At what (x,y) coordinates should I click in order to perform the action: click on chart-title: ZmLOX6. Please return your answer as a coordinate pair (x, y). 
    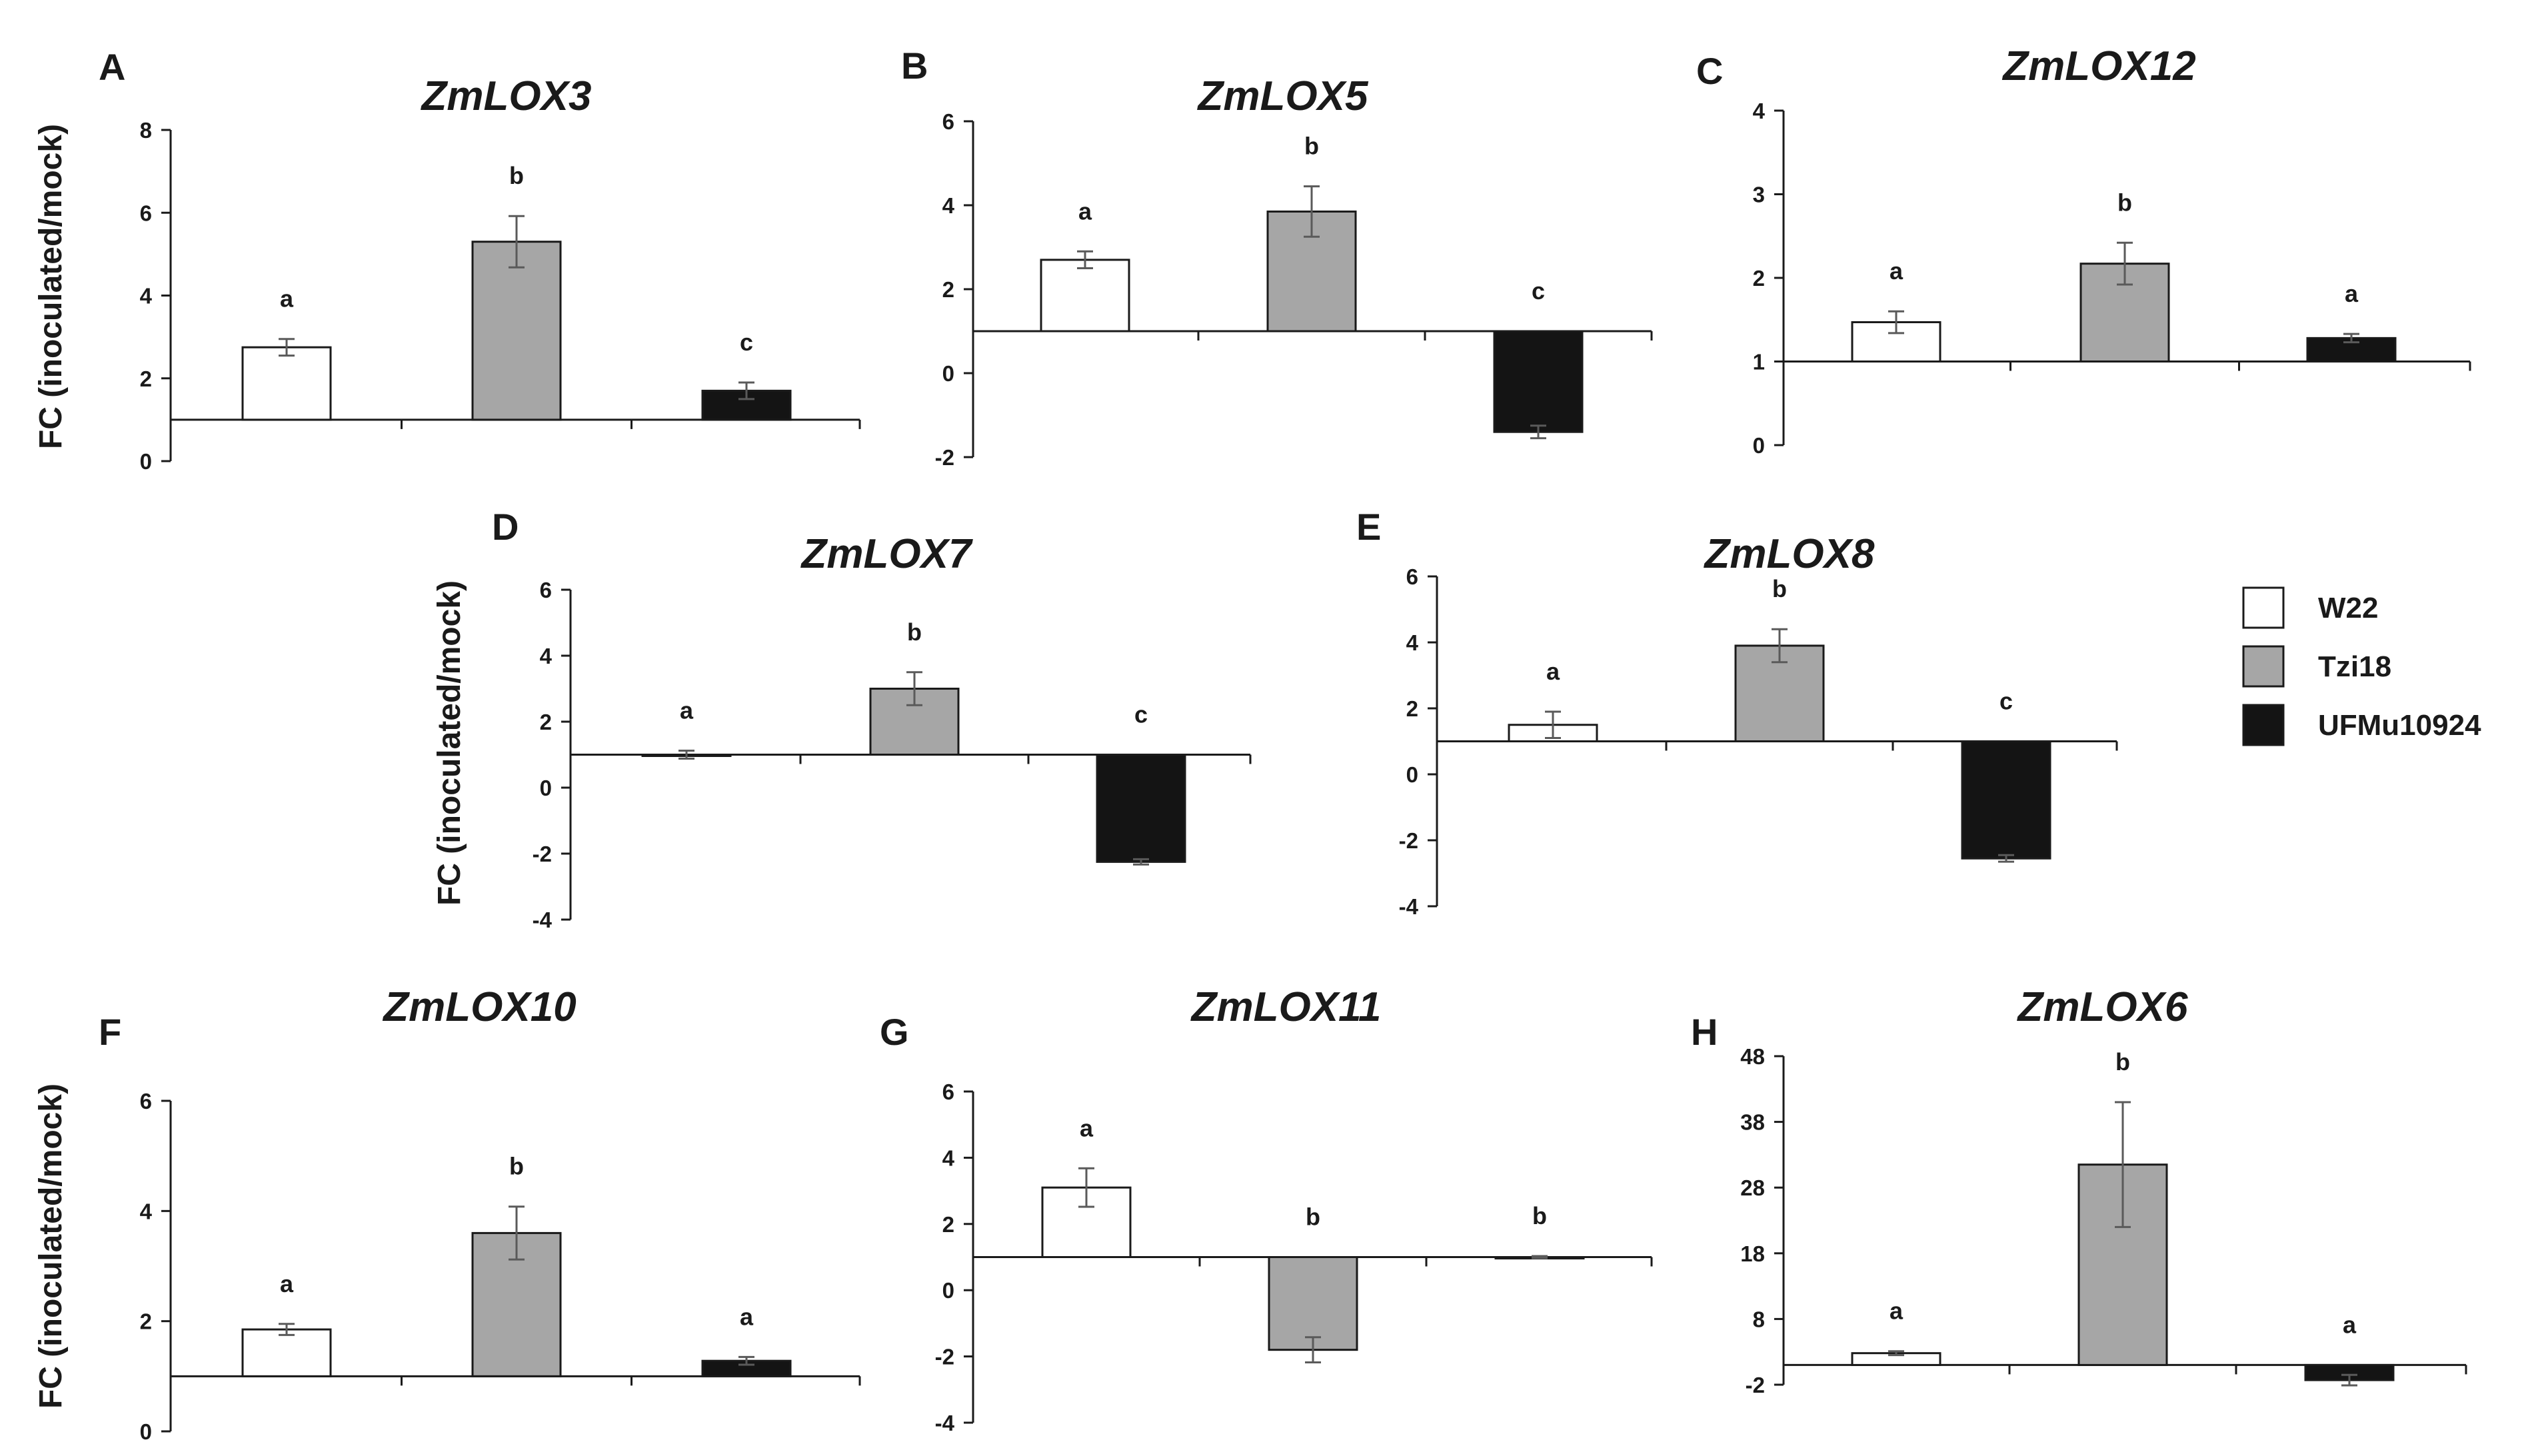
    Looking at the image, I should click on (2102, 1007).